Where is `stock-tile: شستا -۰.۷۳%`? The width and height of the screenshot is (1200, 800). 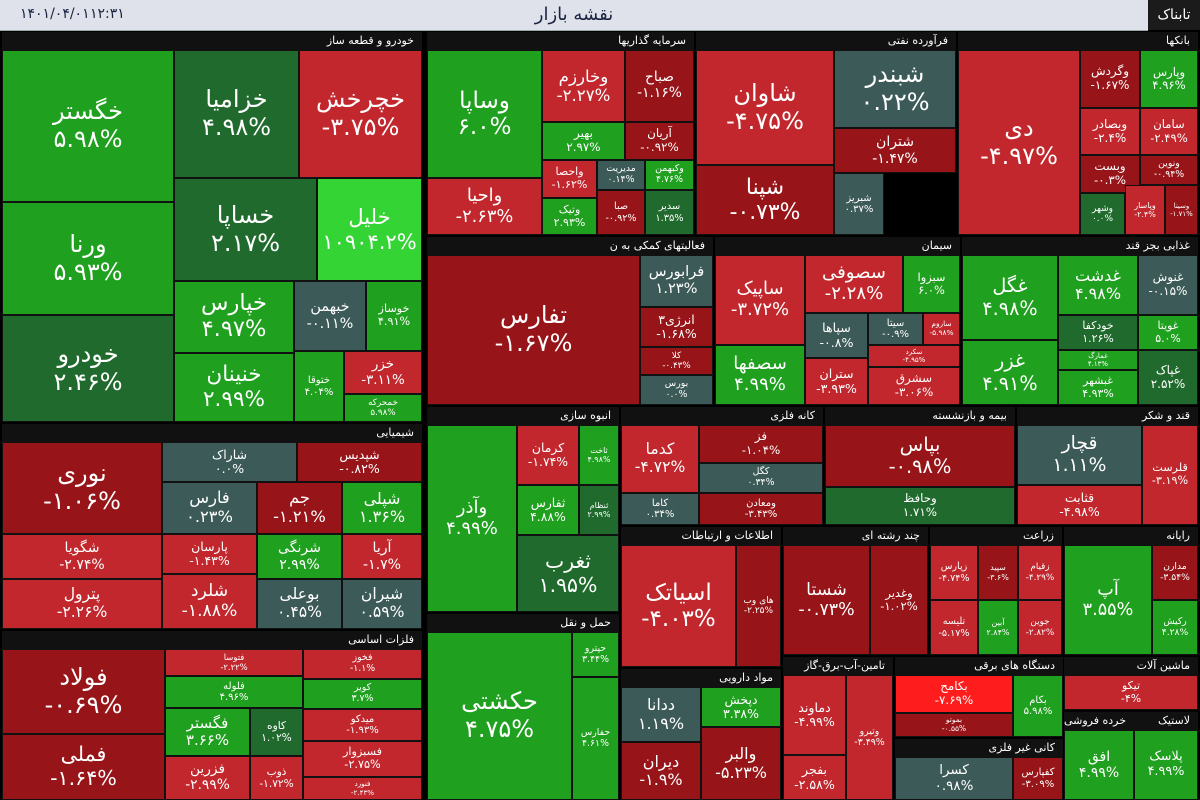
stock-tile: شستا -۰.۷۳% is located at coordinates (826, 600).